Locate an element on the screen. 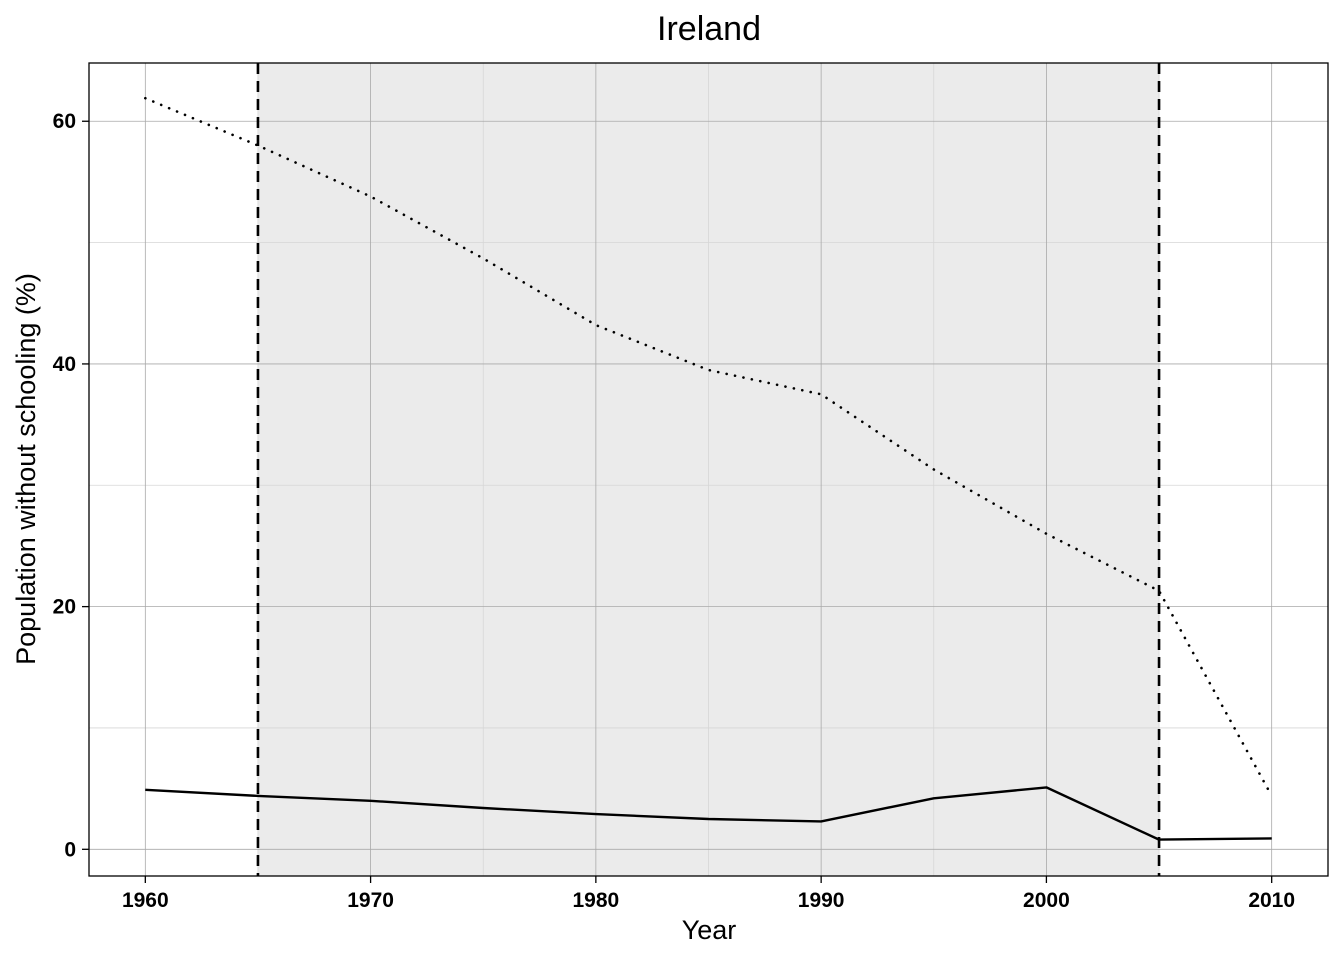 Image resolution: width=1344 pixels, height=960 pixels. y-tick-label: 40 is located at coordinates (64, 364).